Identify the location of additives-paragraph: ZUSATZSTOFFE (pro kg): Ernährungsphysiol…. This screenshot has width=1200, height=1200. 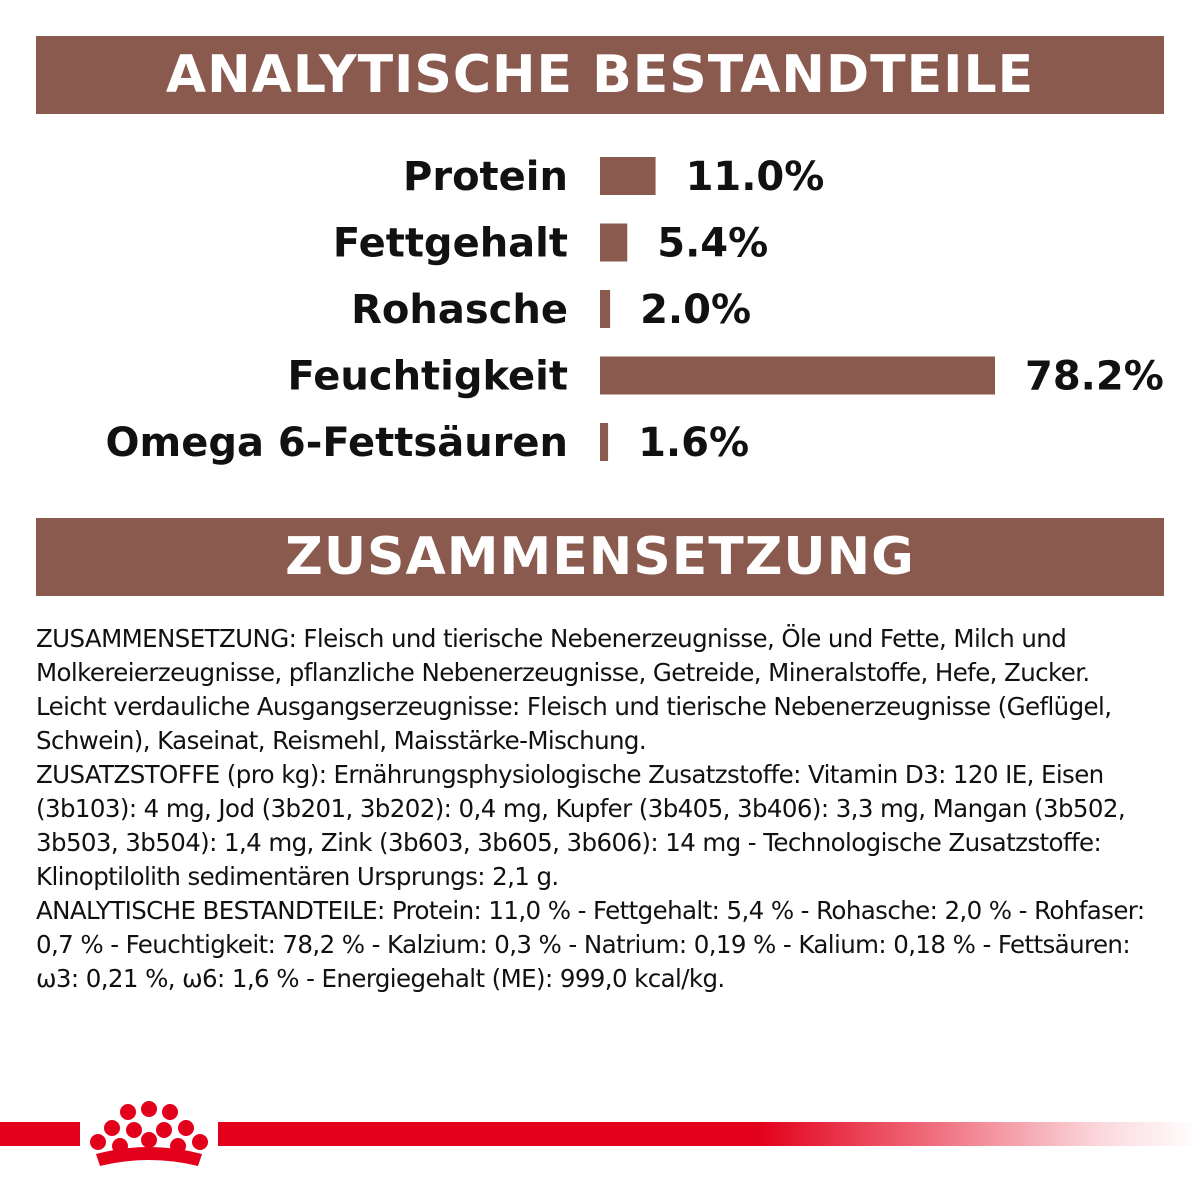
(581, 825).